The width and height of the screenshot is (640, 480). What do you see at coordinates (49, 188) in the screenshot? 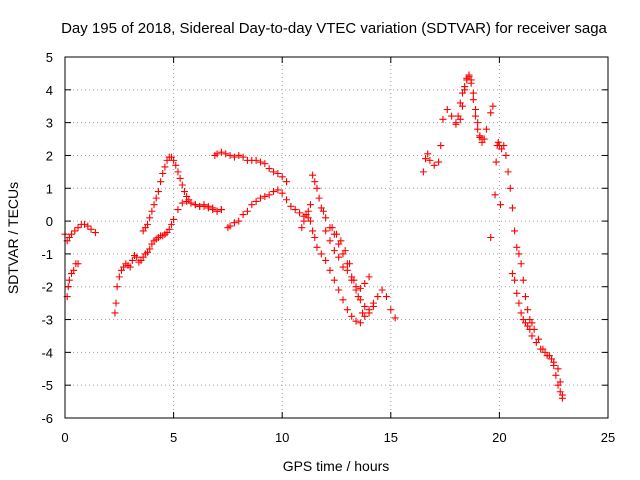
I see `y-tick-label: 1` at bounding box center [49, 188].